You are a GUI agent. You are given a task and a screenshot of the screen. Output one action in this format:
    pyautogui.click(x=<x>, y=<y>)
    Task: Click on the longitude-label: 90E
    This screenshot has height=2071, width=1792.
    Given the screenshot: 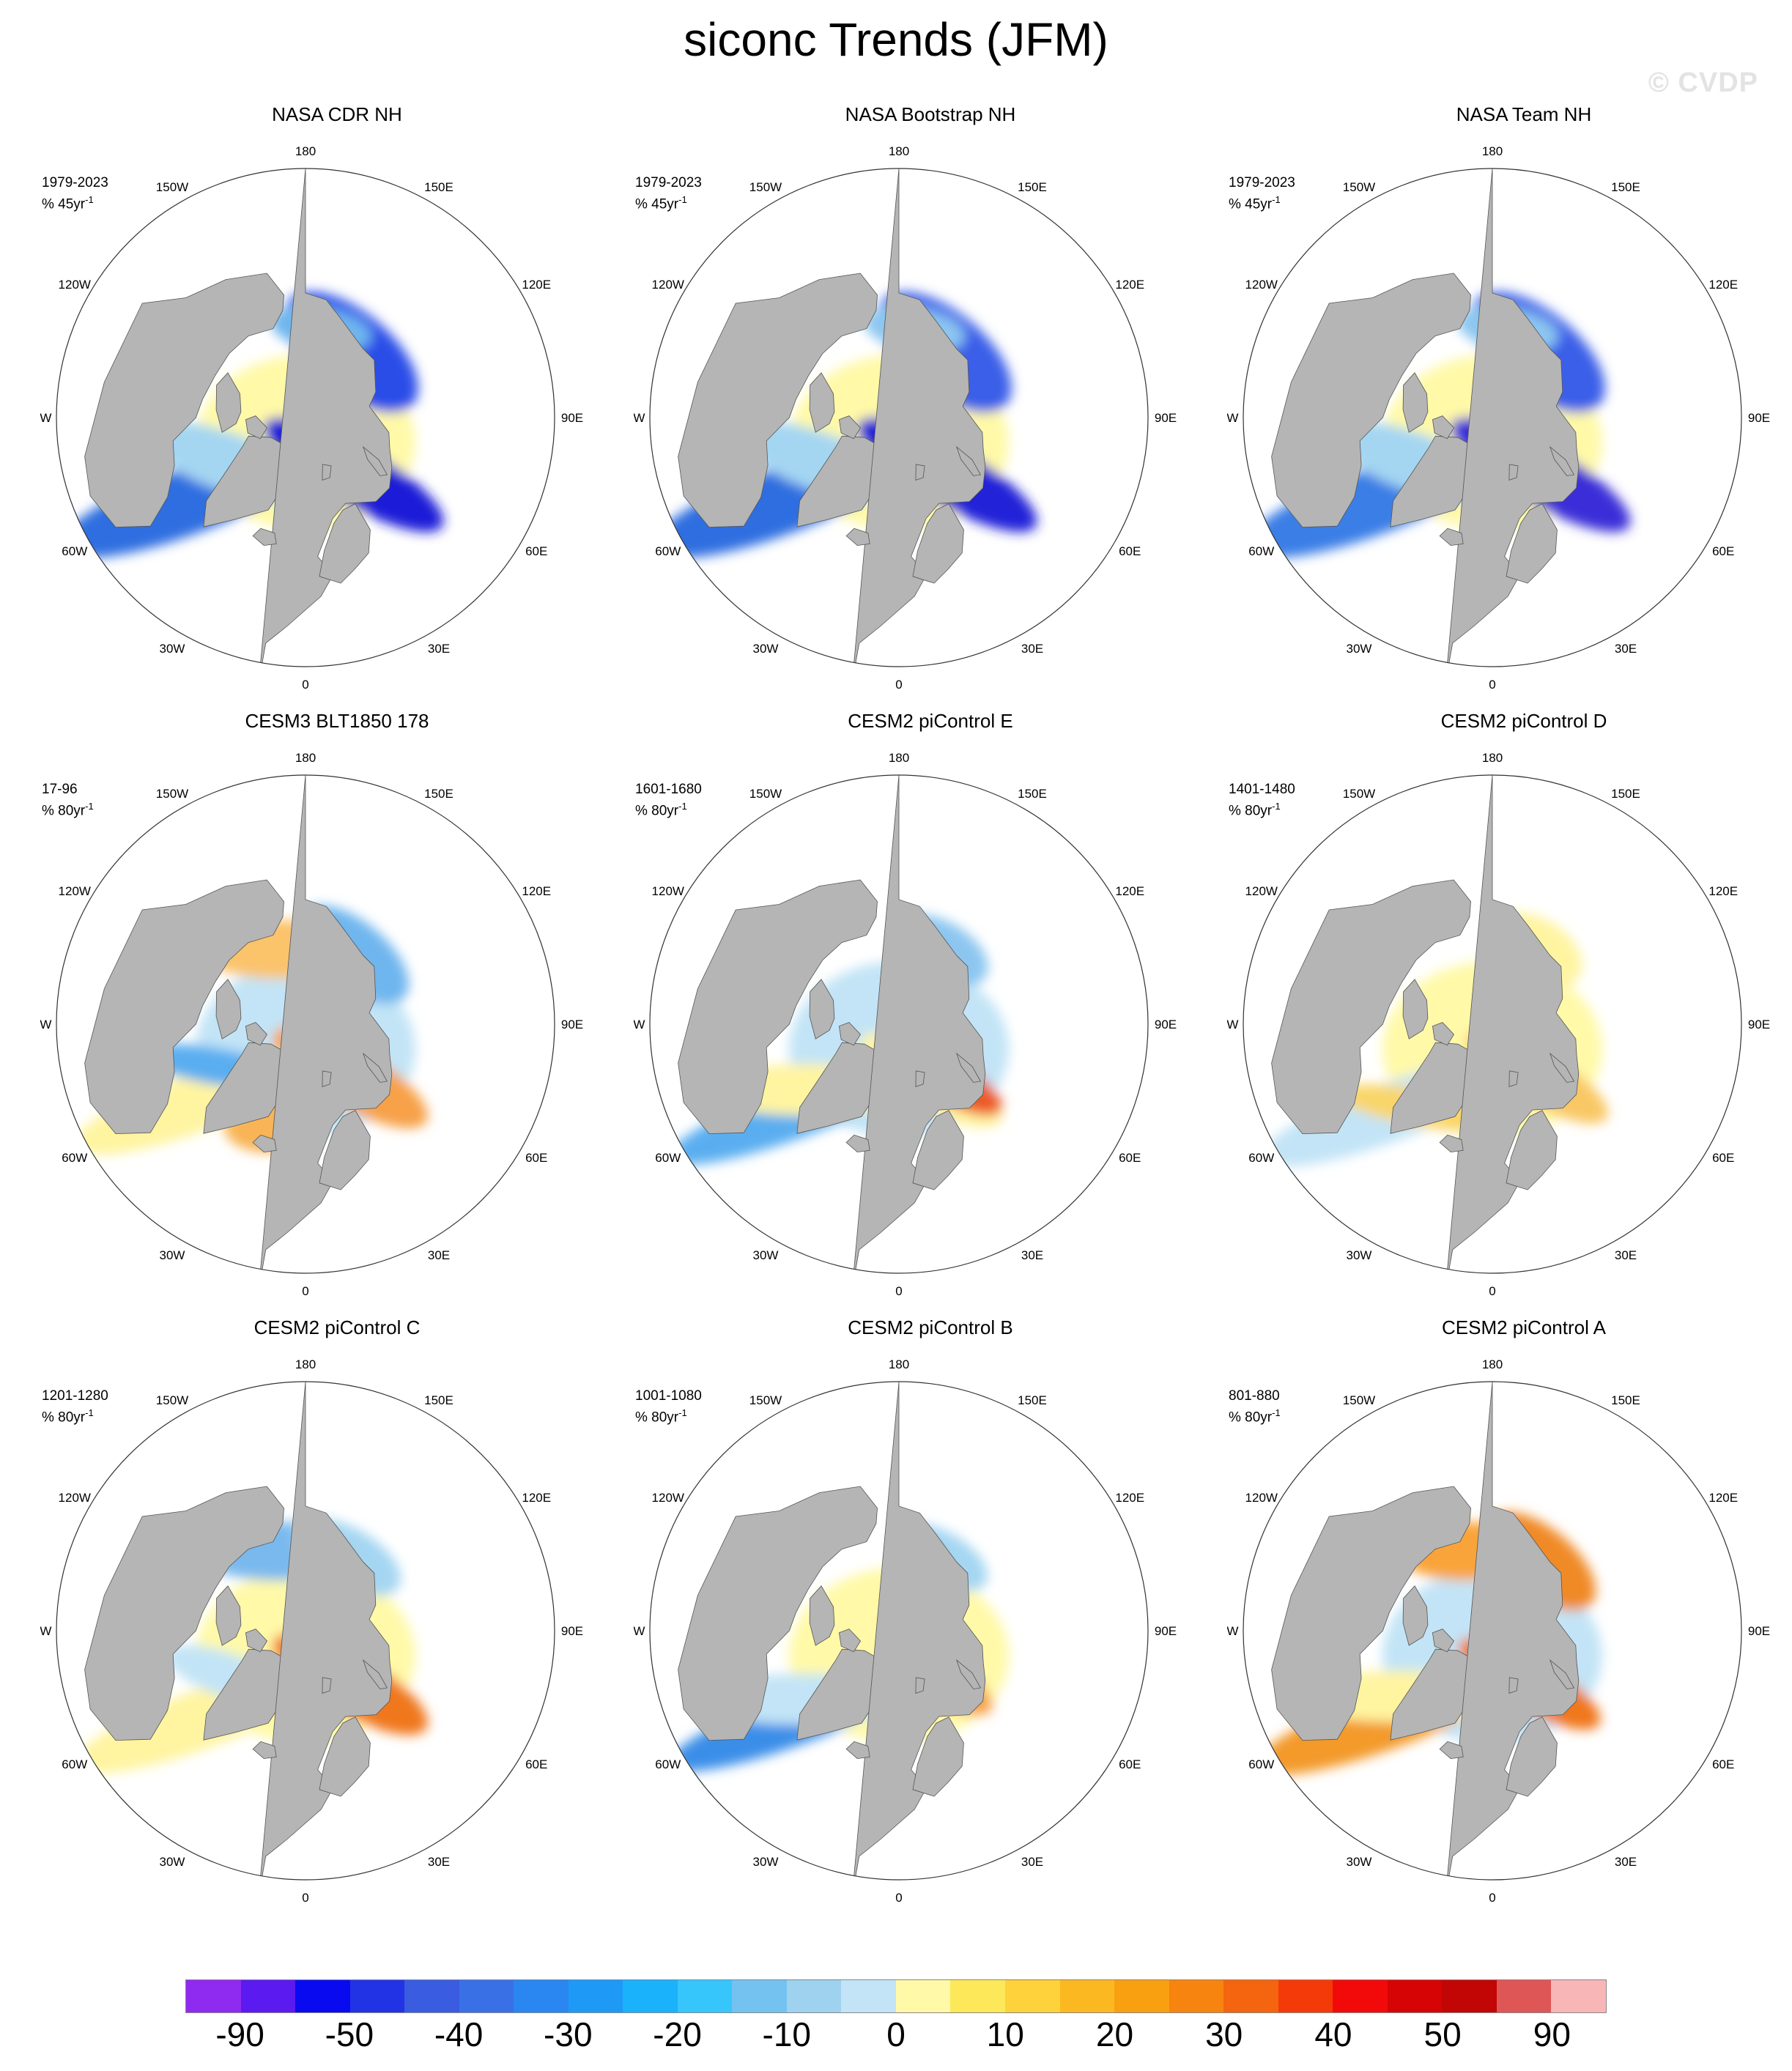 What is the action you would take?
    pyautogui.click(x=1166, y=1631)
    